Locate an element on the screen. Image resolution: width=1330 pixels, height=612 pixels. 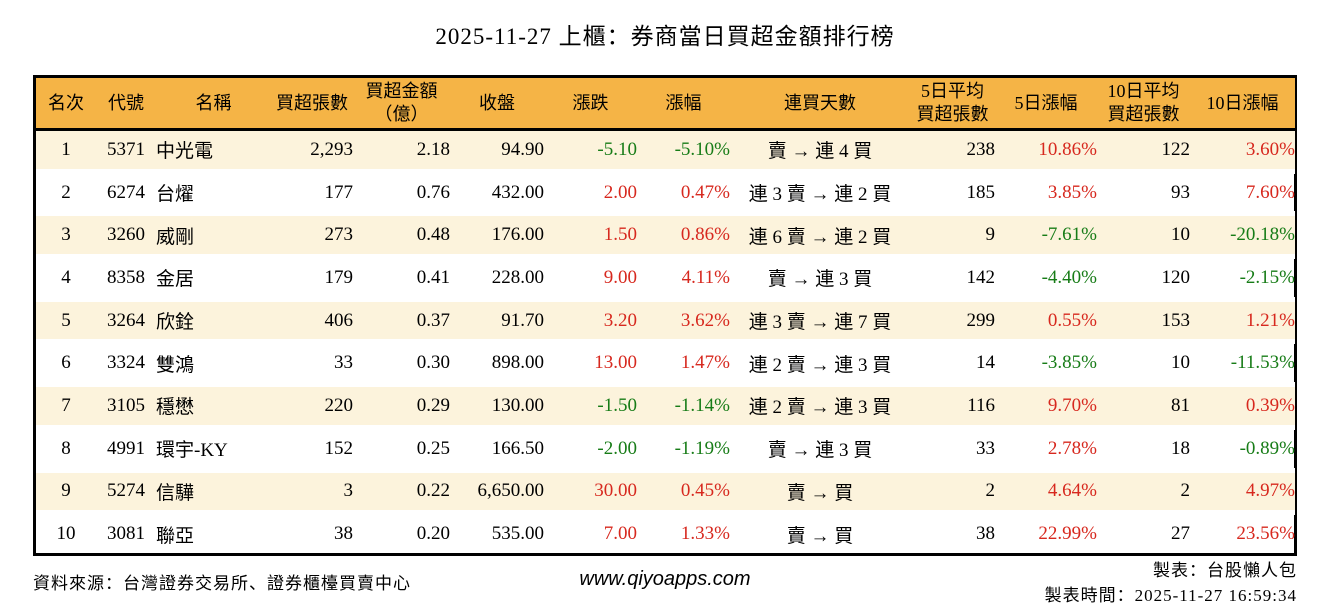
cell-avg10: 2 is located at coordinates (1143, 494).